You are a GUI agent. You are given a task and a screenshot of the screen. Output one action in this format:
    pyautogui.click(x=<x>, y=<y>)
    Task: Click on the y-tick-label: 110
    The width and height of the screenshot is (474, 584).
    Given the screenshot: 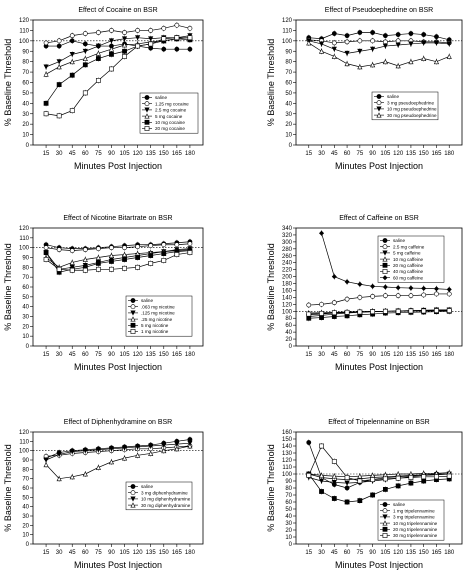 What is the action you would take?
    pyautogui.click(x=24, y=31)
    